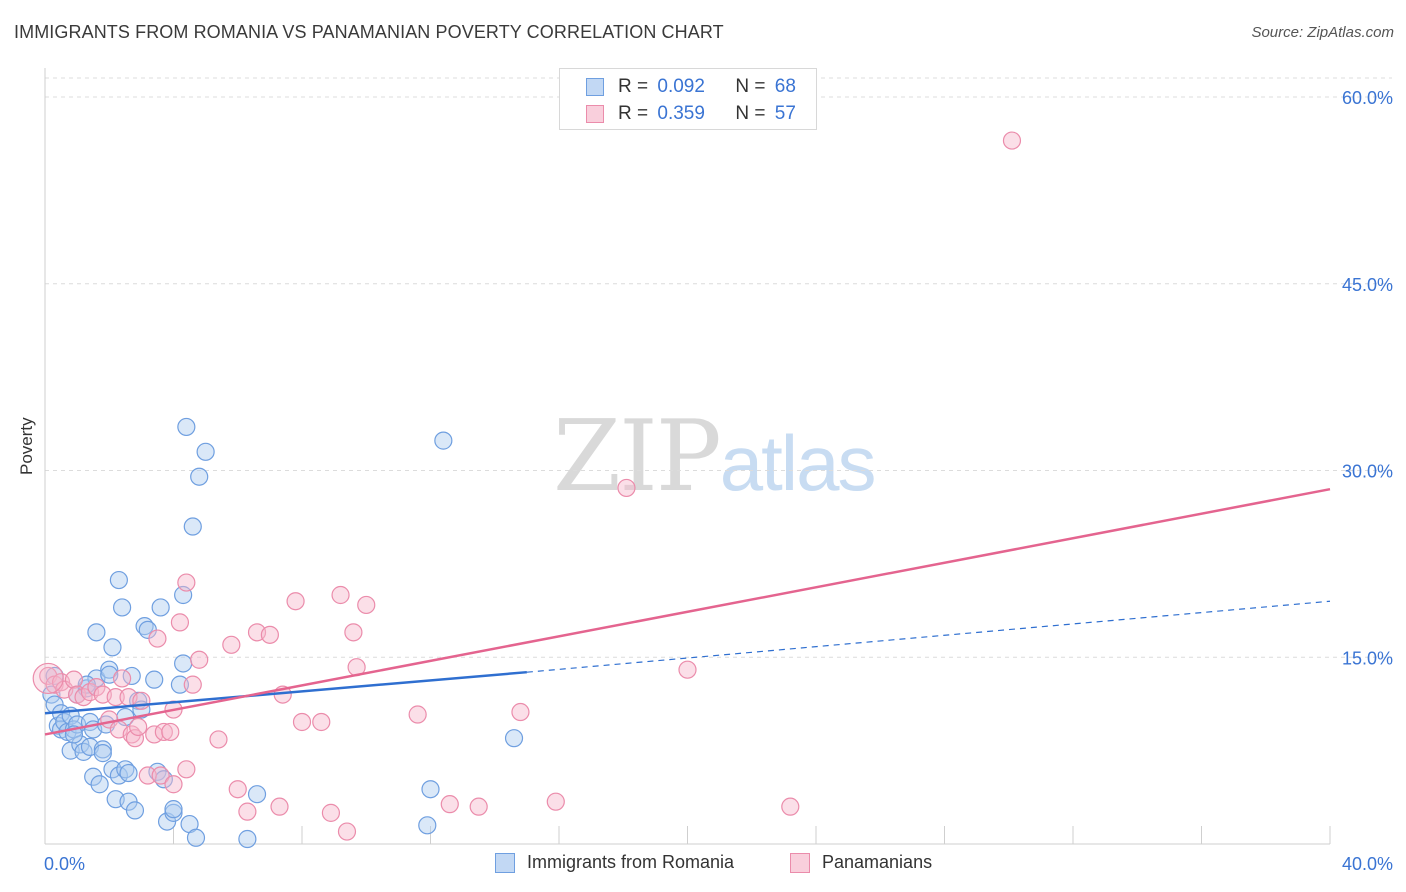 The width and height of the screenshot is (1406, 892). I want to click on y-tick-label: 60.0%, so click(1367, 98).